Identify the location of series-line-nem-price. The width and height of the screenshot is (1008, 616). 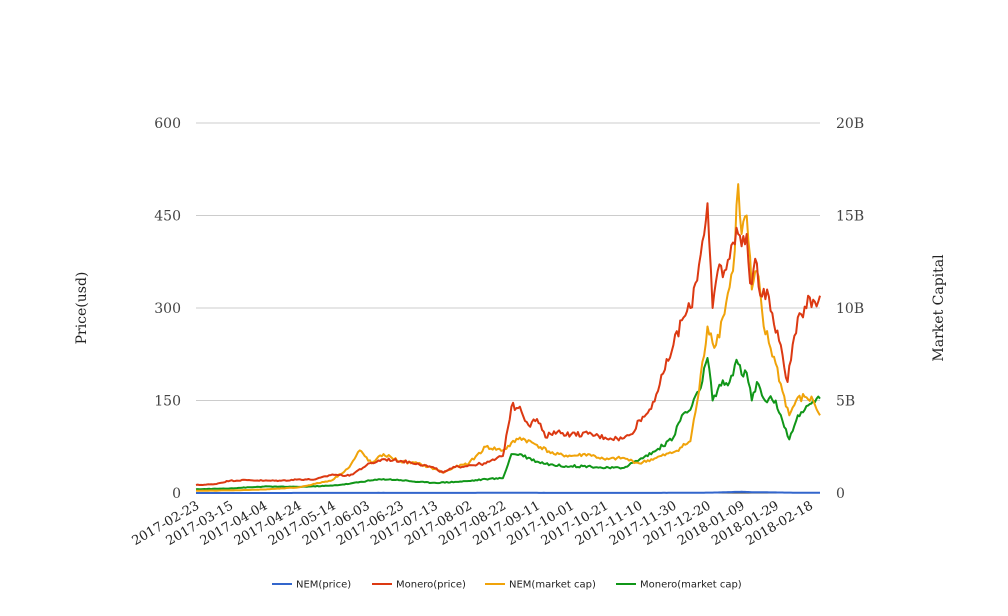
(508, 492).